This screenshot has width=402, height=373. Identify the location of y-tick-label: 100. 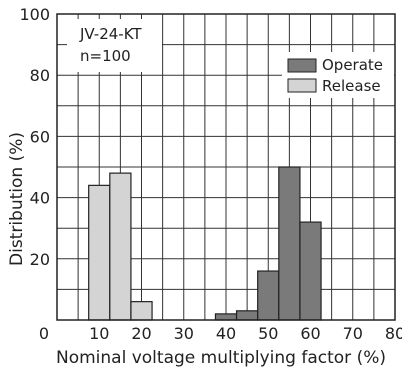
(34, 14).